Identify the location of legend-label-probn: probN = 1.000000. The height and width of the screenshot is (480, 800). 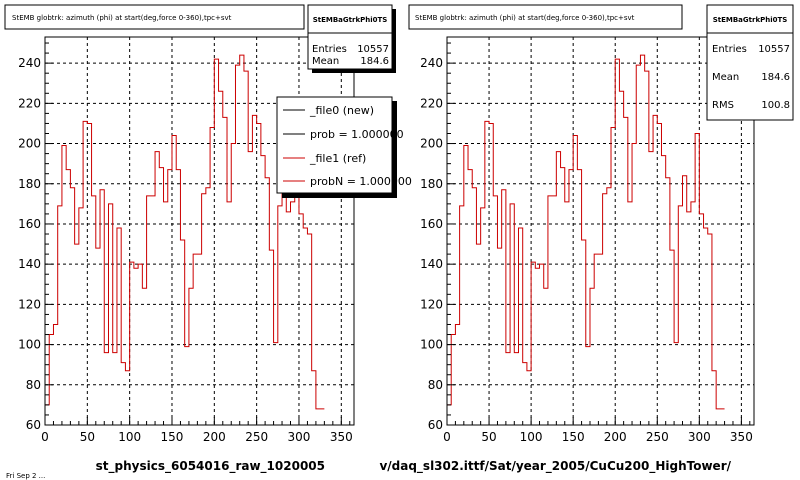
(361, 181).